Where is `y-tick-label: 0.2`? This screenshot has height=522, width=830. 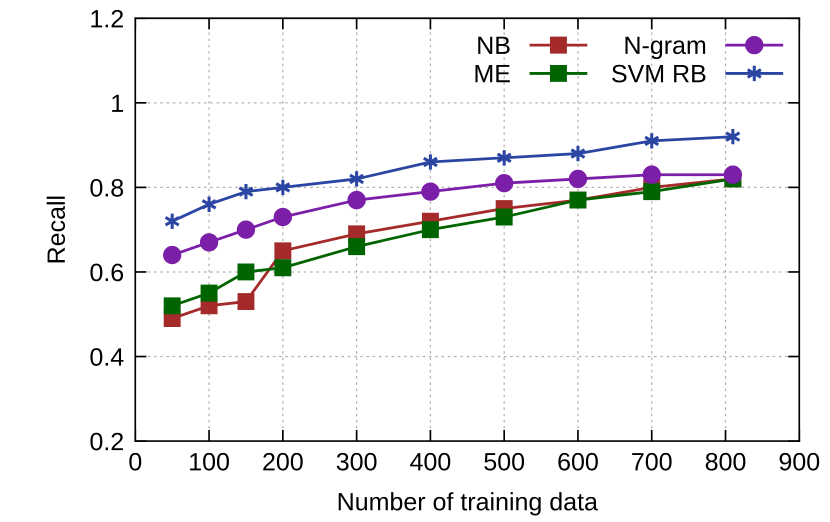 y-tick-label: 0.2 is located at coordinates (106, 441).